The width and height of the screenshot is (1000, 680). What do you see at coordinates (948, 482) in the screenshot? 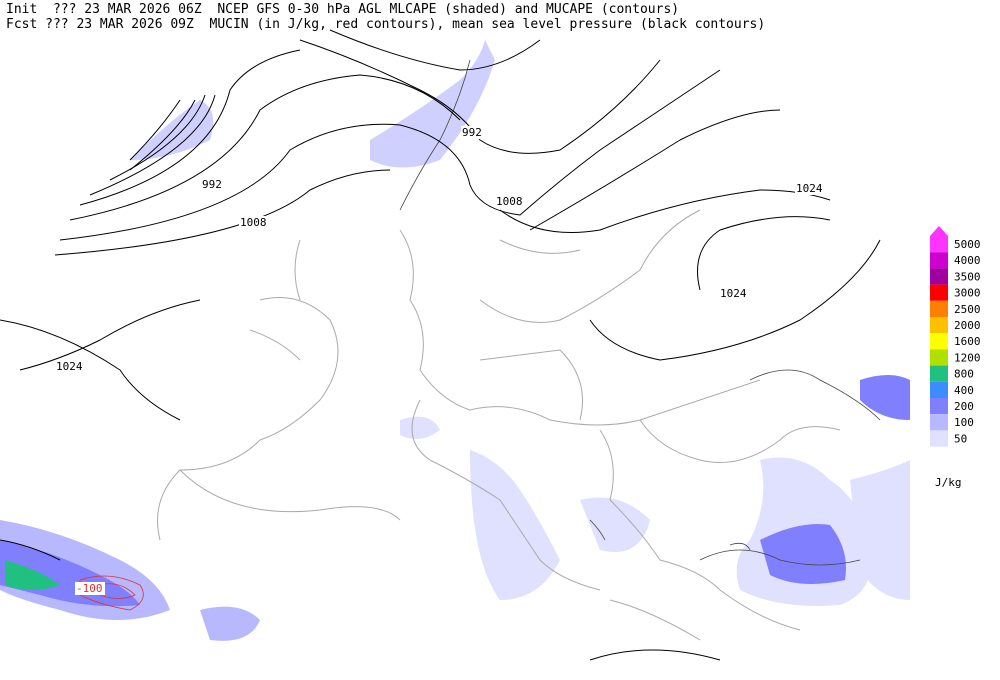
I see `colorbar-unit: J/kg` at bounding box center [948, 482].